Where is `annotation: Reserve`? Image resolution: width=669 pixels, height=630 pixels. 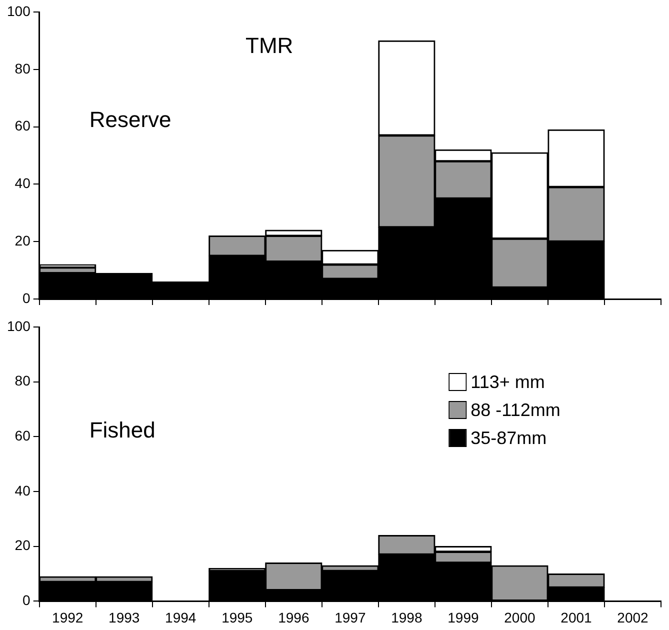
annotation: Reserve is located at coordinates (130, 119).